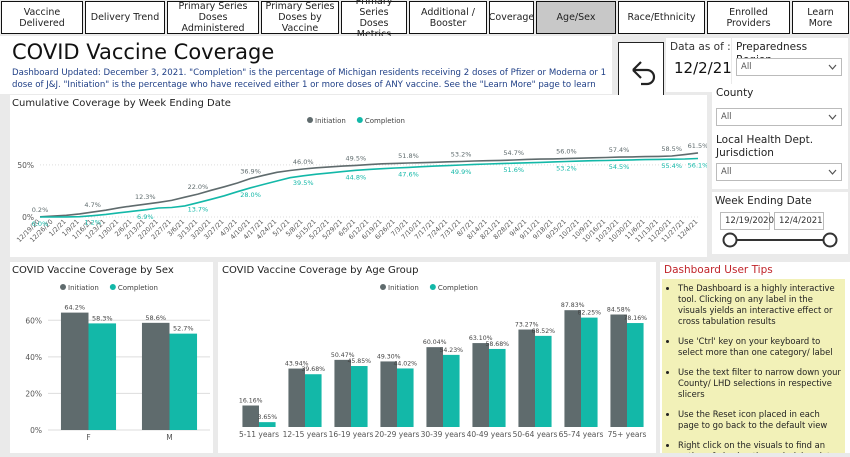 The height and width of the screenshot is (457, 850). I want to click on y-tick-label: 60%, so click(33, 320).